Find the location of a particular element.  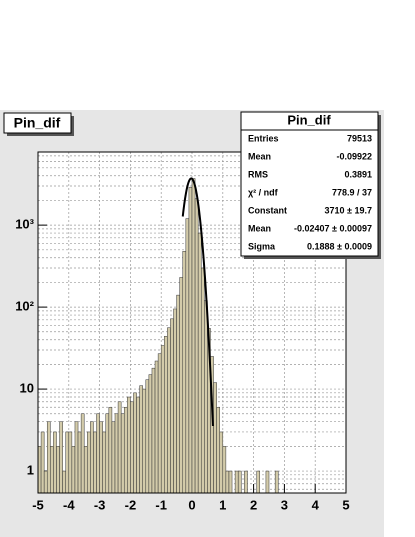

stats-value: 0.3891 is located at coordinates (358, 174).